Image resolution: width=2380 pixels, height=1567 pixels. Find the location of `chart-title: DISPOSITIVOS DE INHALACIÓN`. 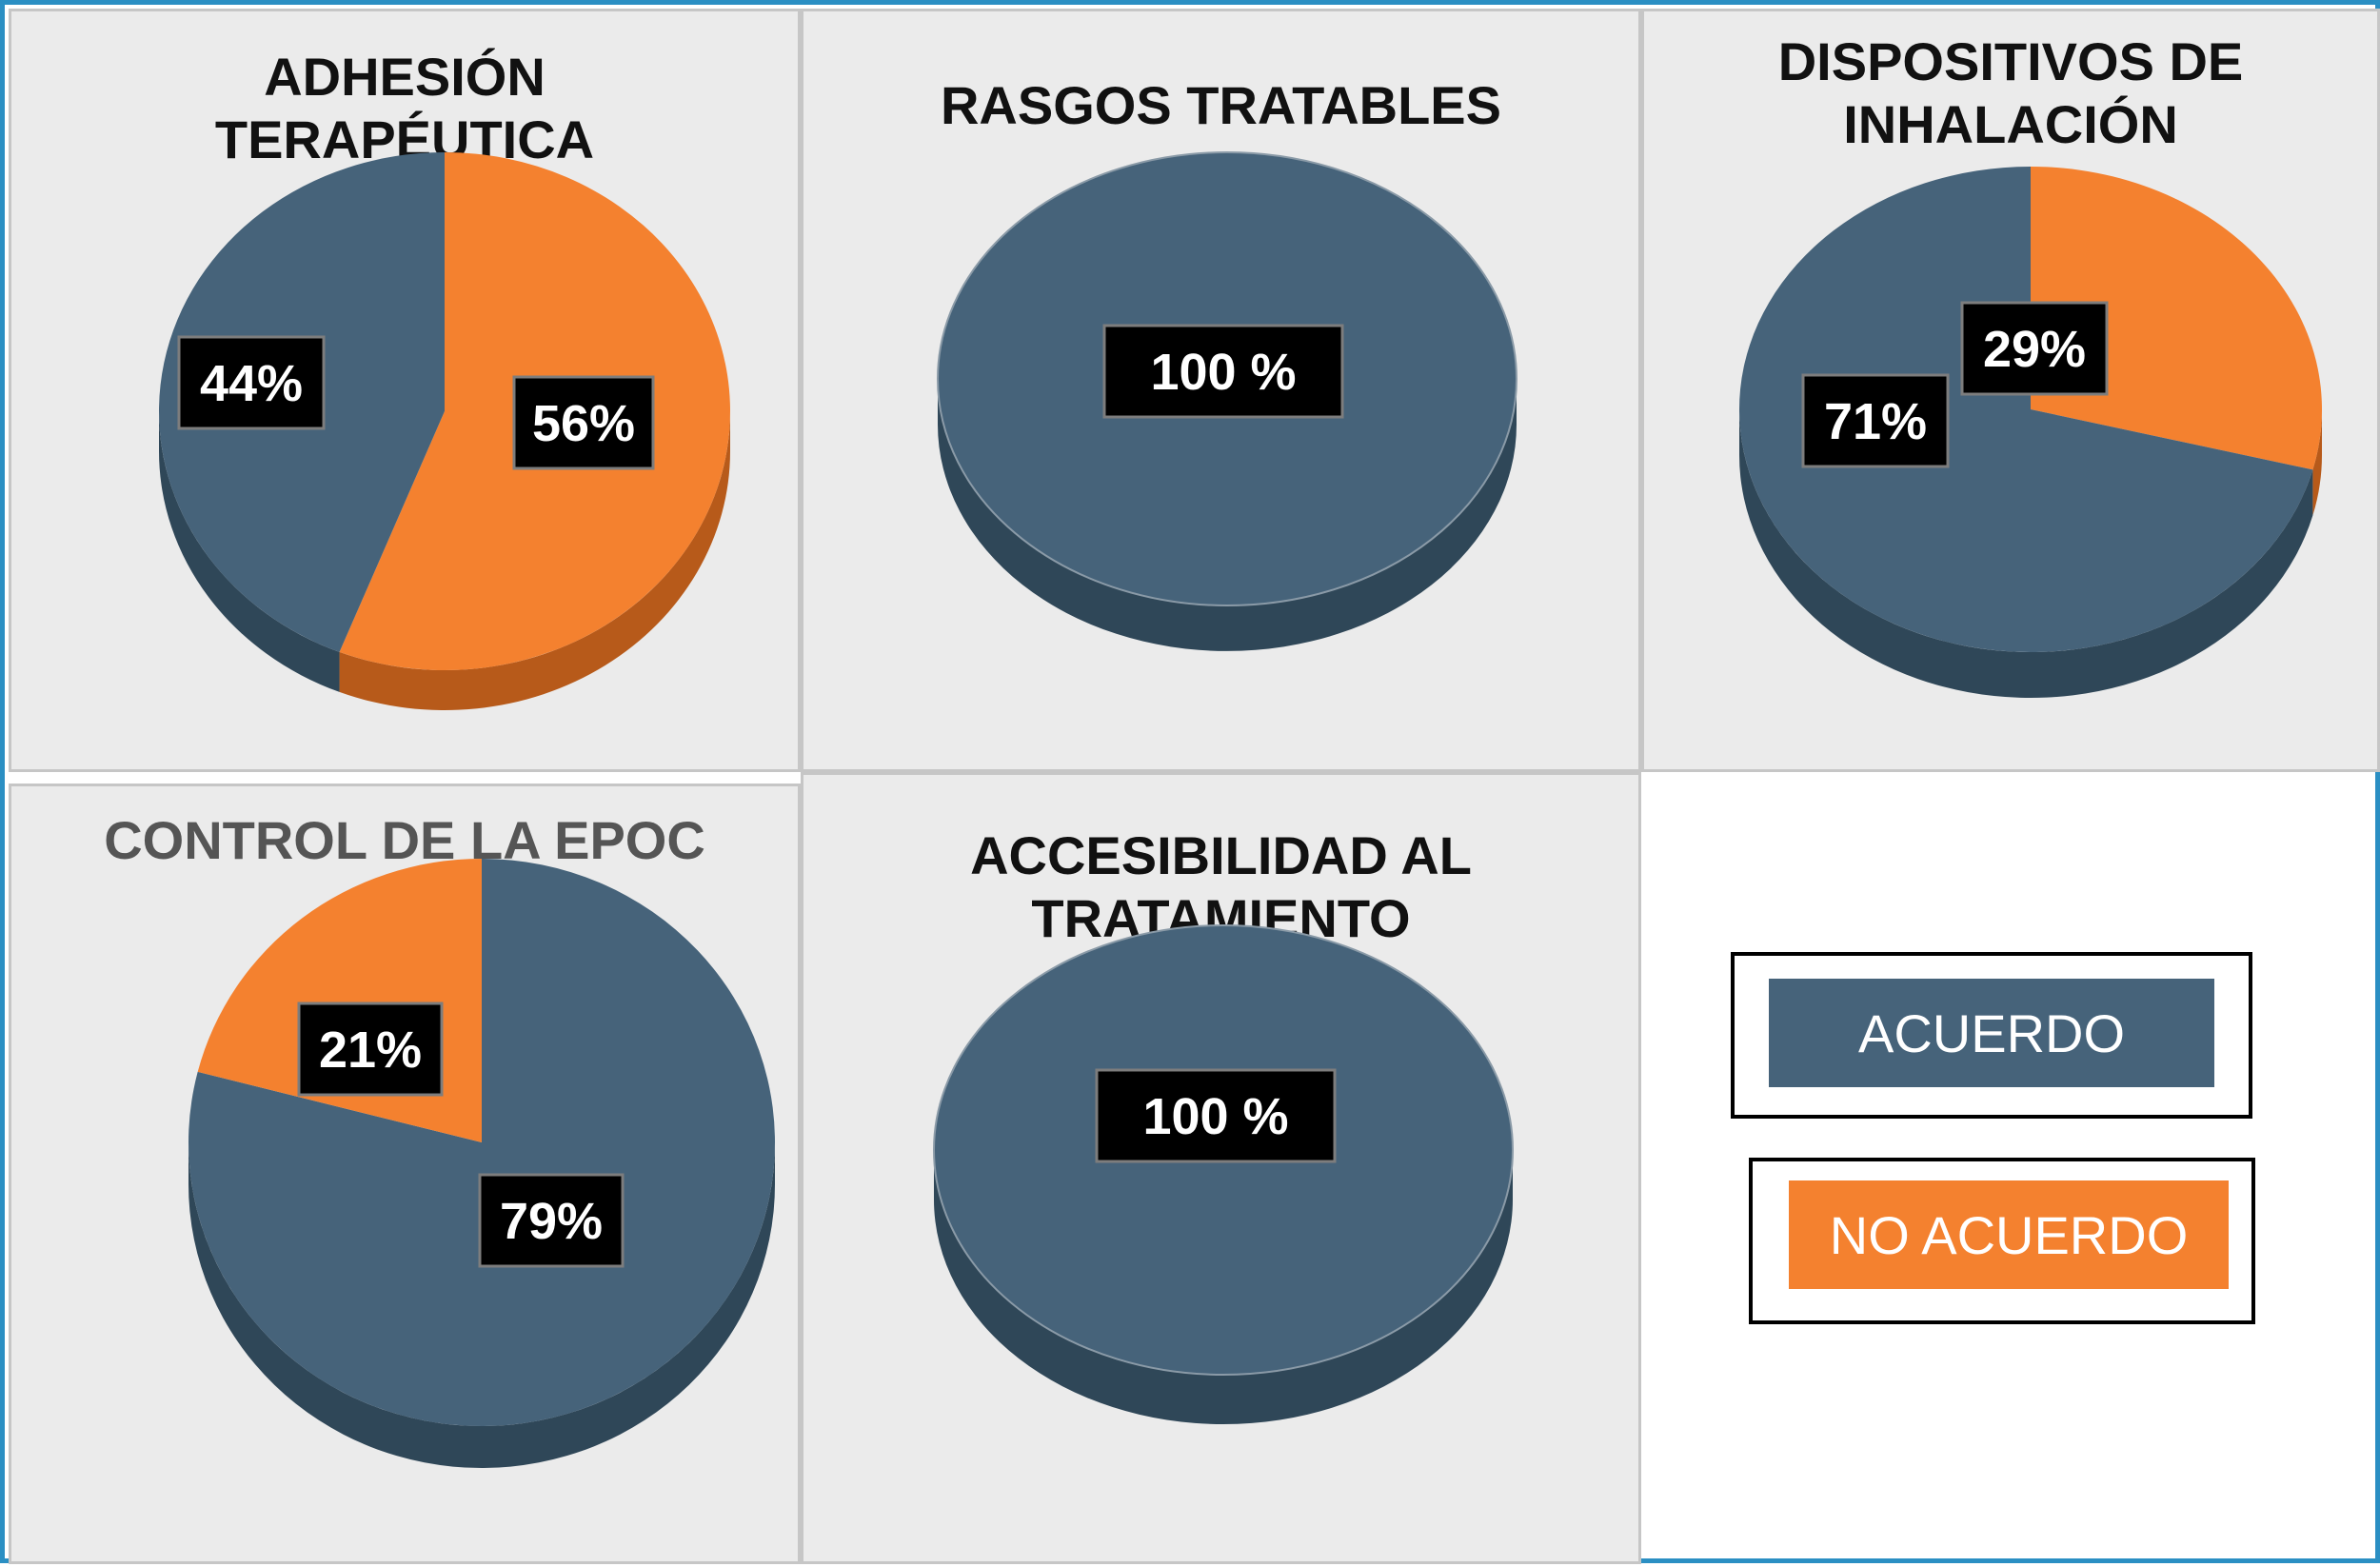

chart-title: DISPOSITIVOS DE INHALACIÓN is located at coordinates (2010, 92).